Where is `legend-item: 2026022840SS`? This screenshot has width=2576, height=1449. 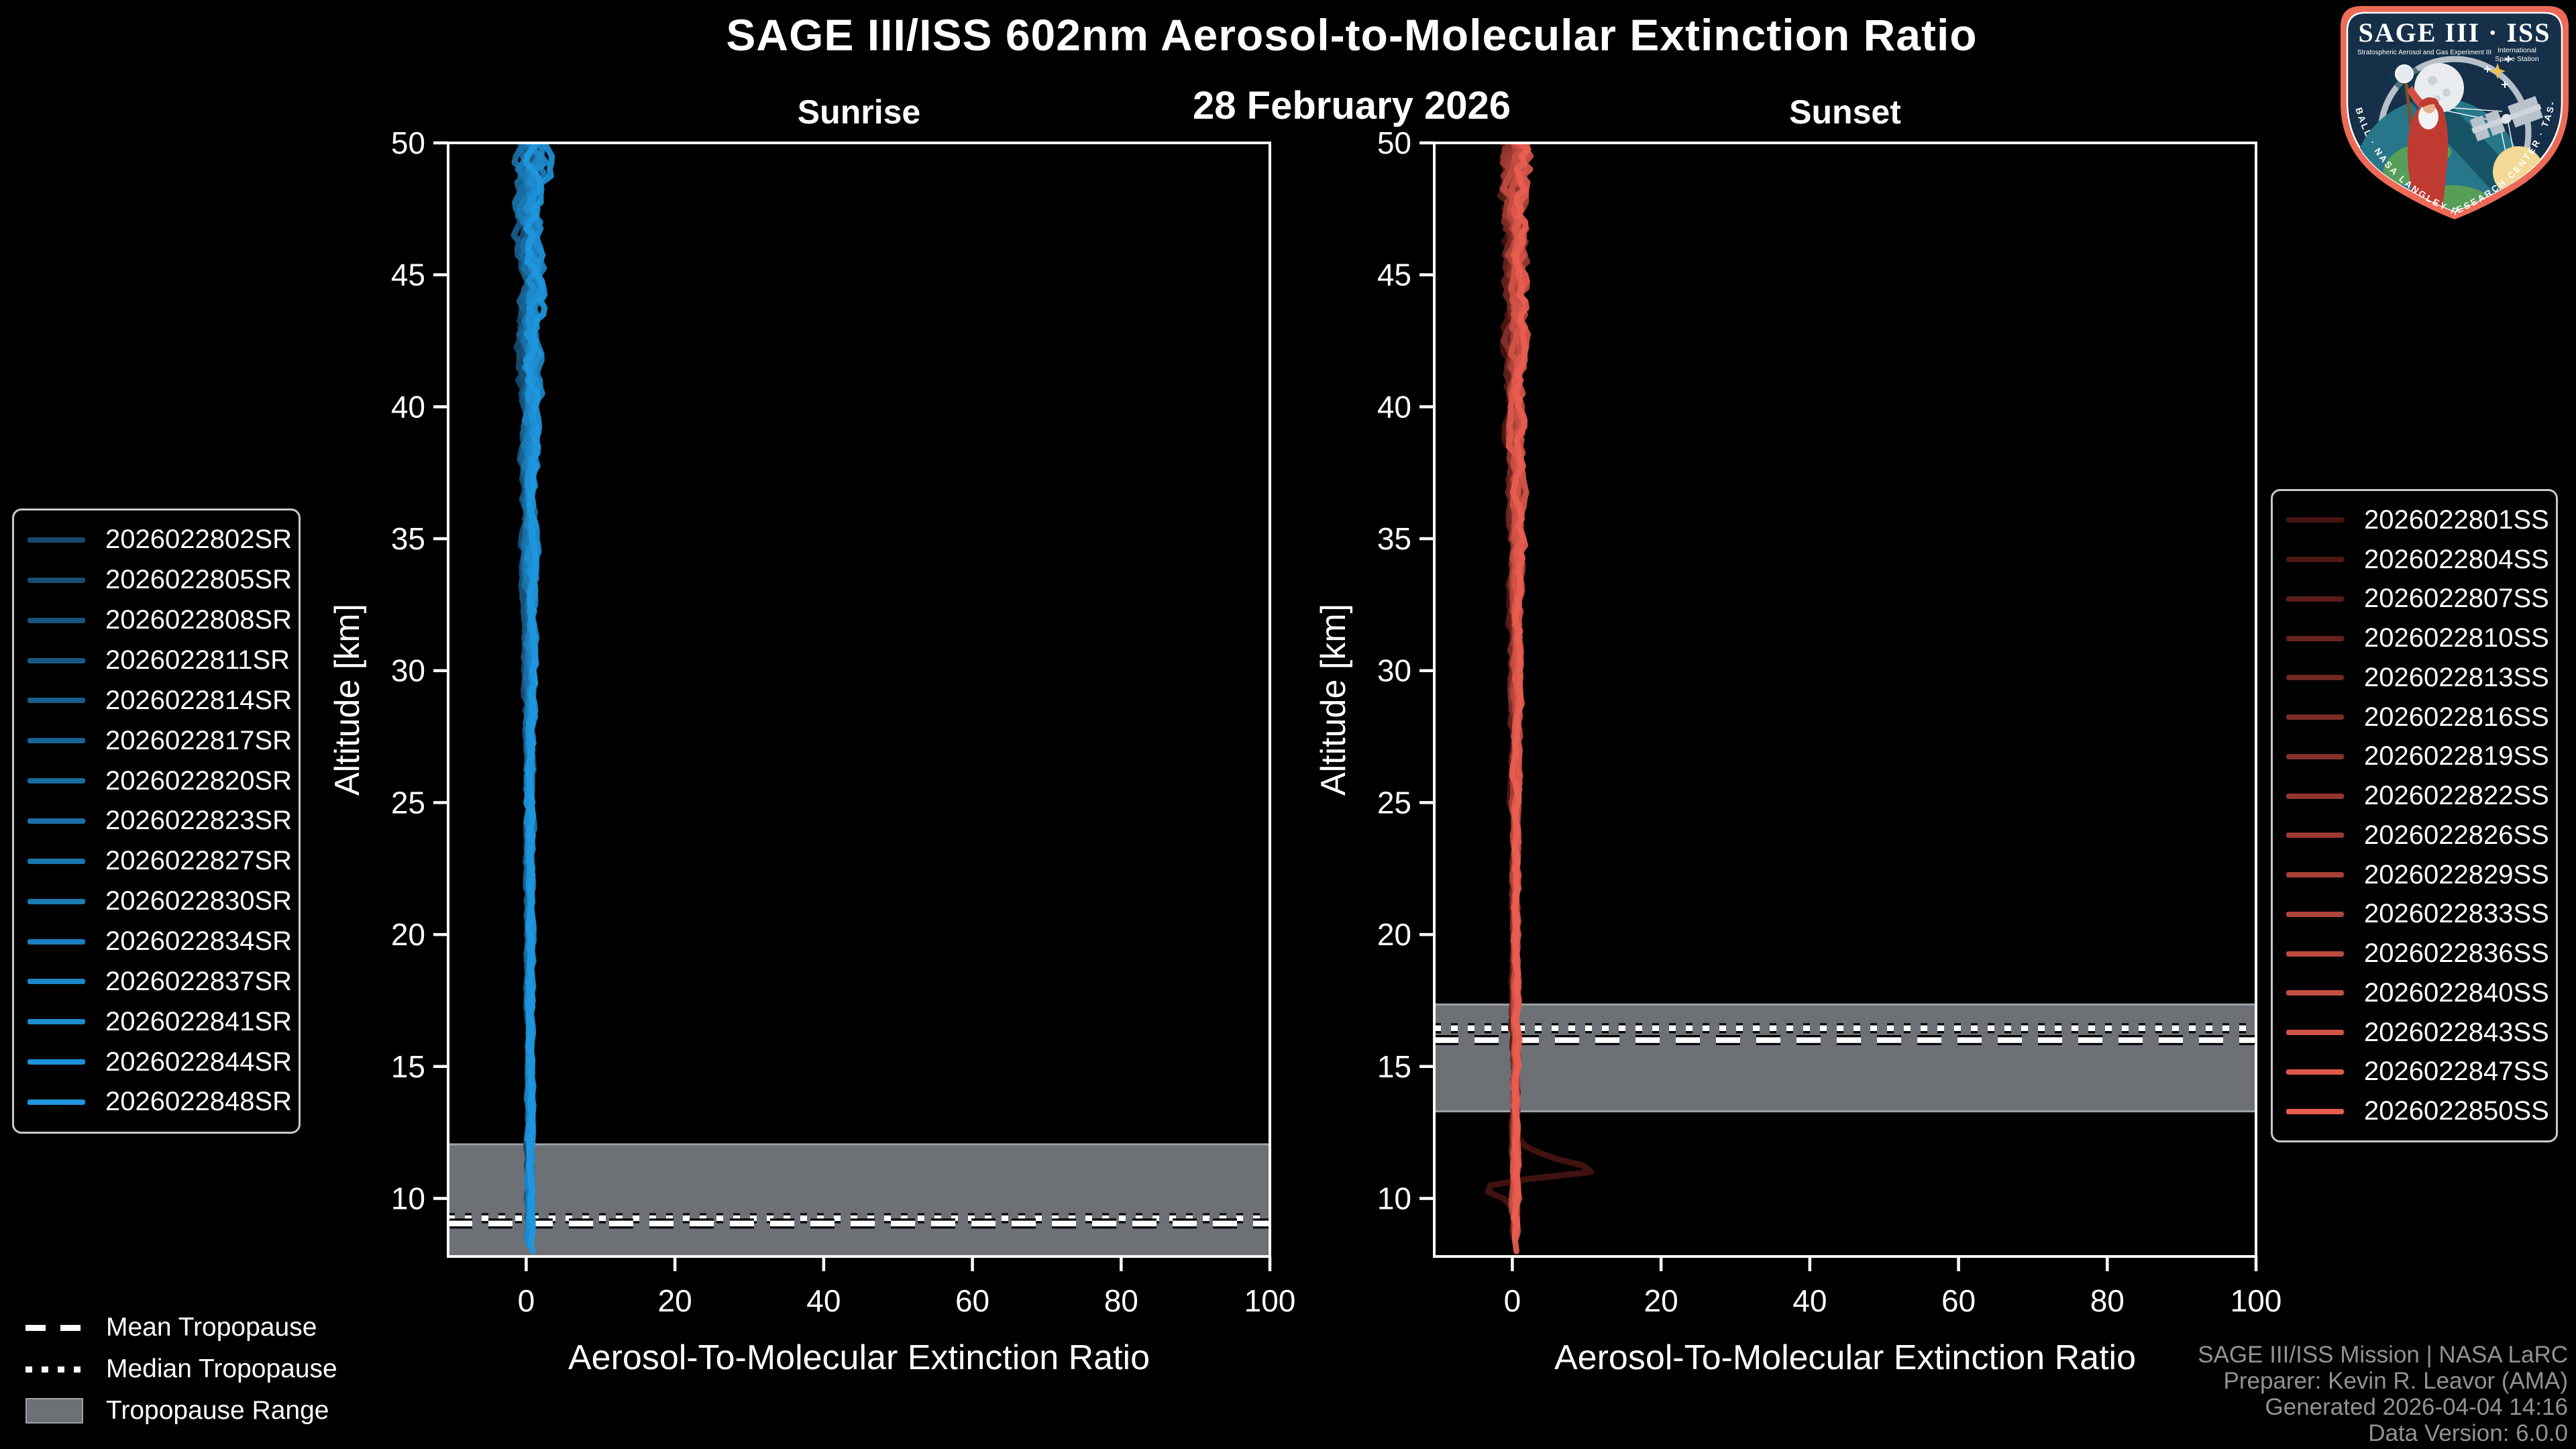 legend-item: 2026022840SS is located at coordinates (2417, 993).